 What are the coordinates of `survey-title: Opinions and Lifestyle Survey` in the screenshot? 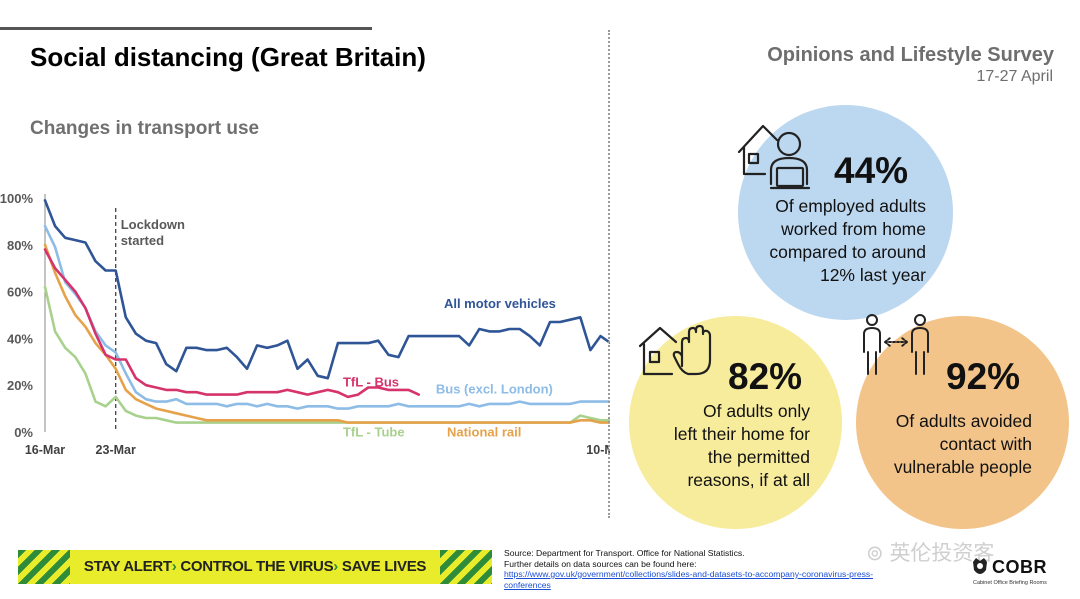 It's located at (910, 55).